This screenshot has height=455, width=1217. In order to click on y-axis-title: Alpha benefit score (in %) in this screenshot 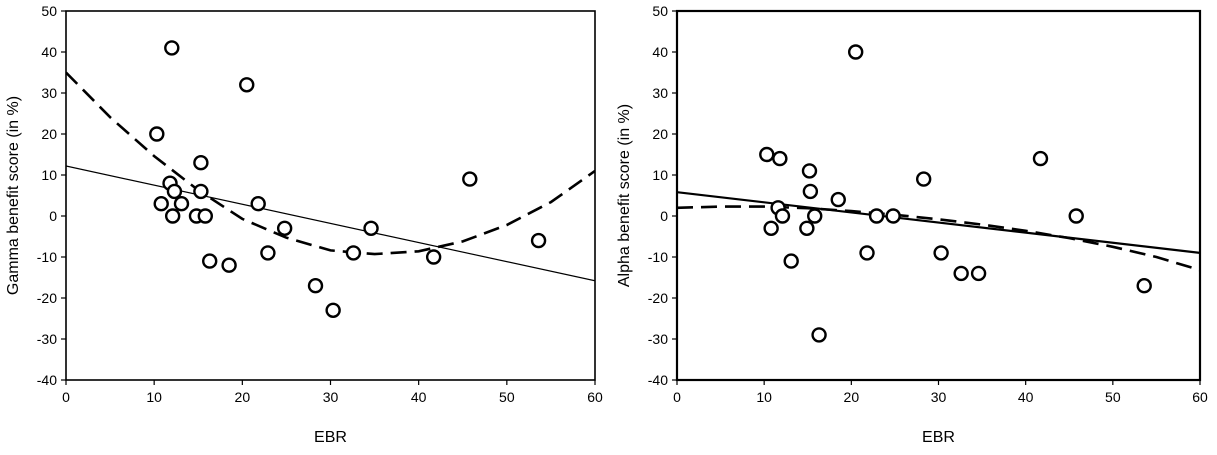, I will do `click(624, 195)`.